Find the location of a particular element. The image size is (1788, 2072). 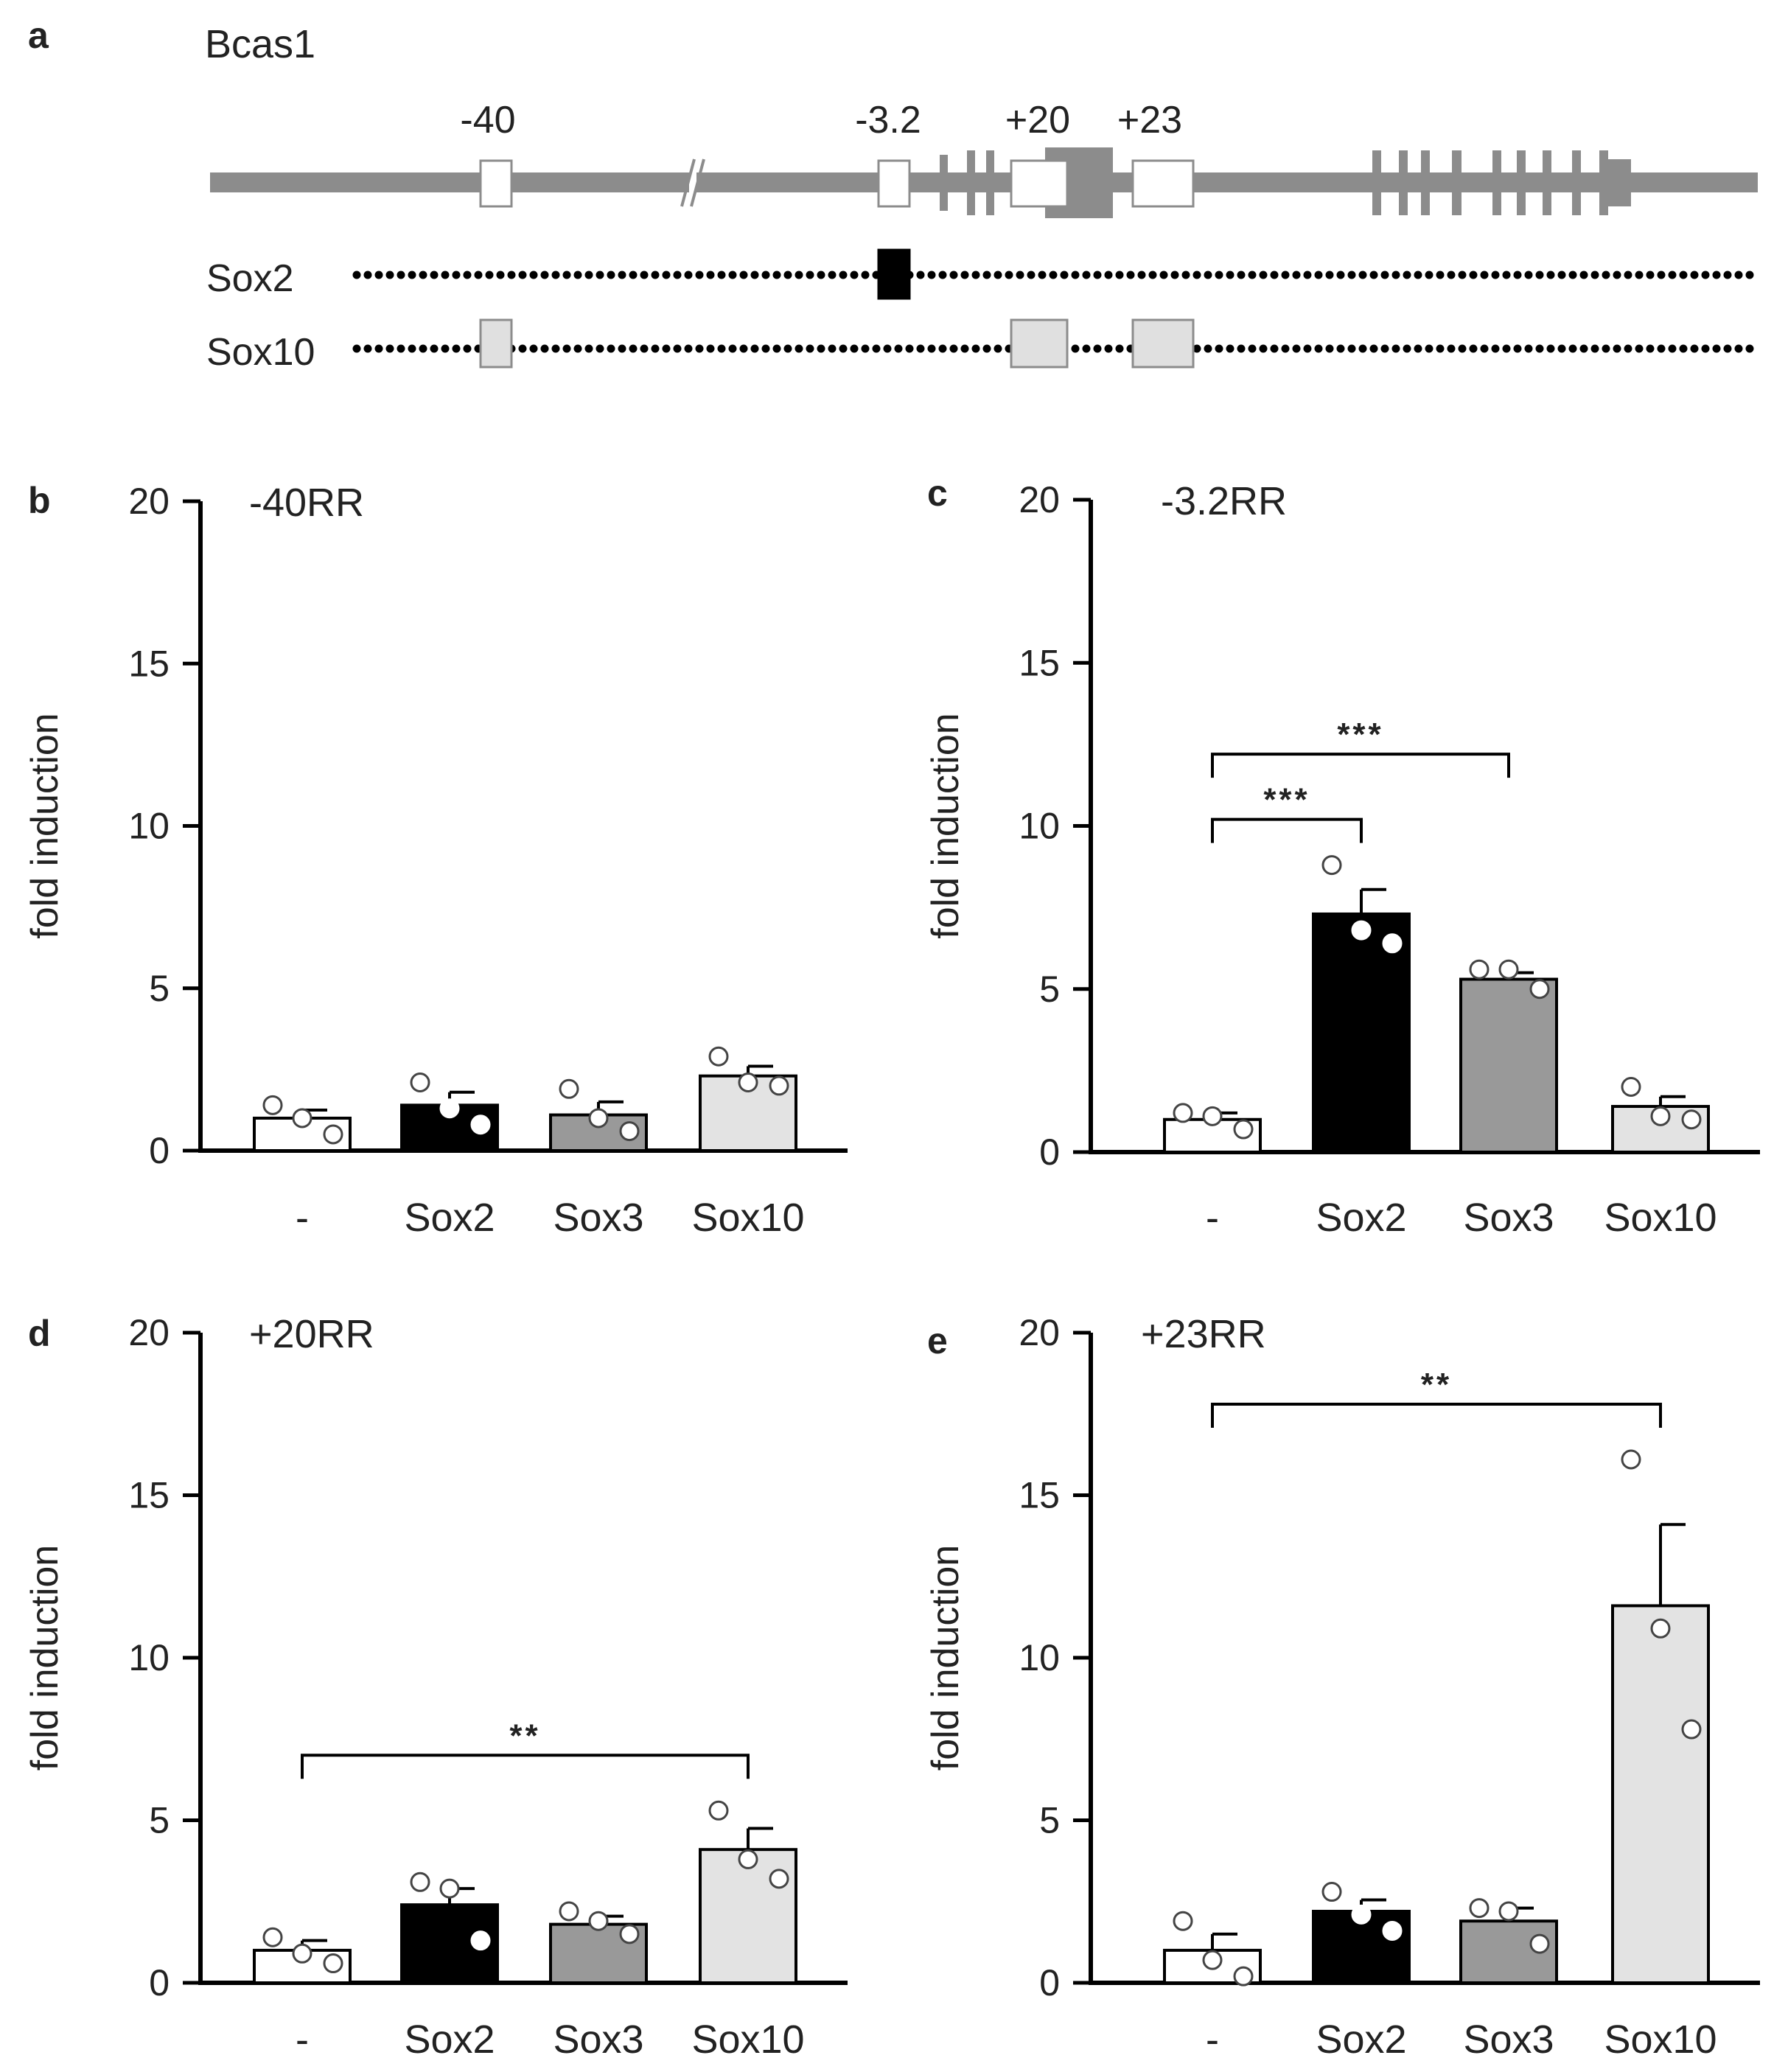

exon-3prime is located at coordinates (1618, 182).